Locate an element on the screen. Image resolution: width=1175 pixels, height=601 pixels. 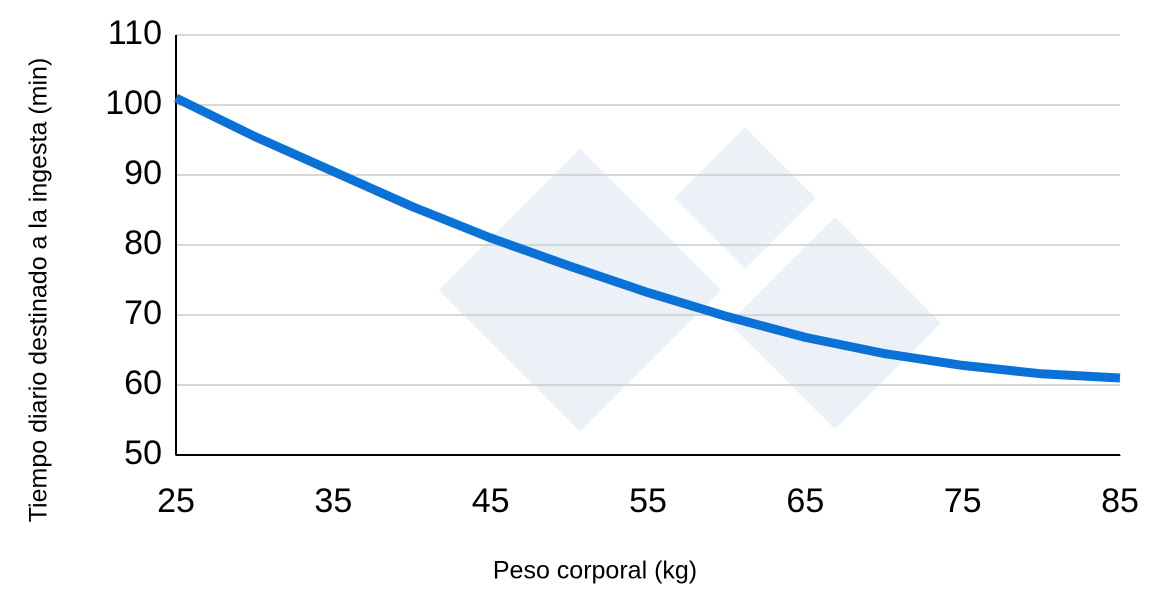
y-tick-label: 60 is located at coordinates (143, 383).